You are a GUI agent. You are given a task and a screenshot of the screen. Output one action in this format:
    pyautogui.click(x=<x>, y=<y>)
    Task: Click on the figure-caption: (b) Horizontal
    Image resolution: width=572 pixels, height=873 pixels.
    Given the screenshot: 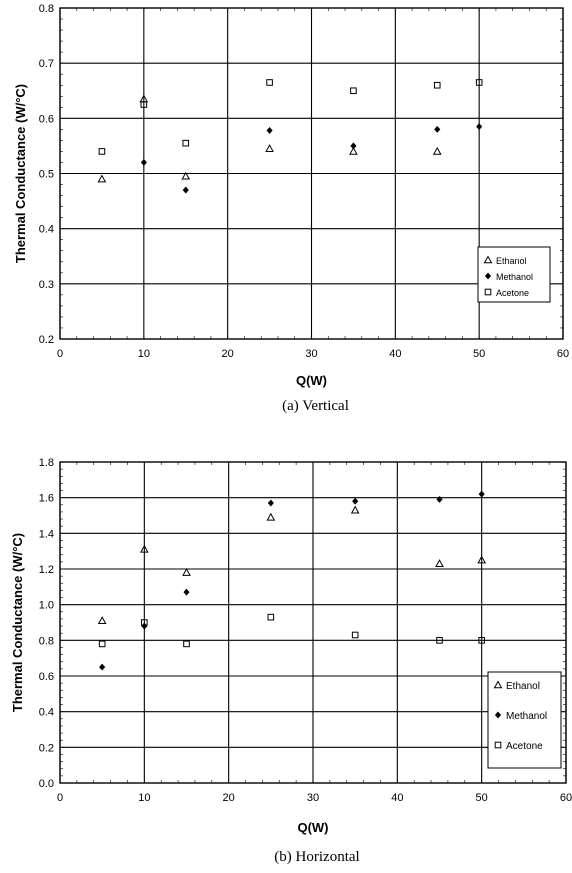 What is the action you would take?
    pyautogui.click(x=316, y=857)
    